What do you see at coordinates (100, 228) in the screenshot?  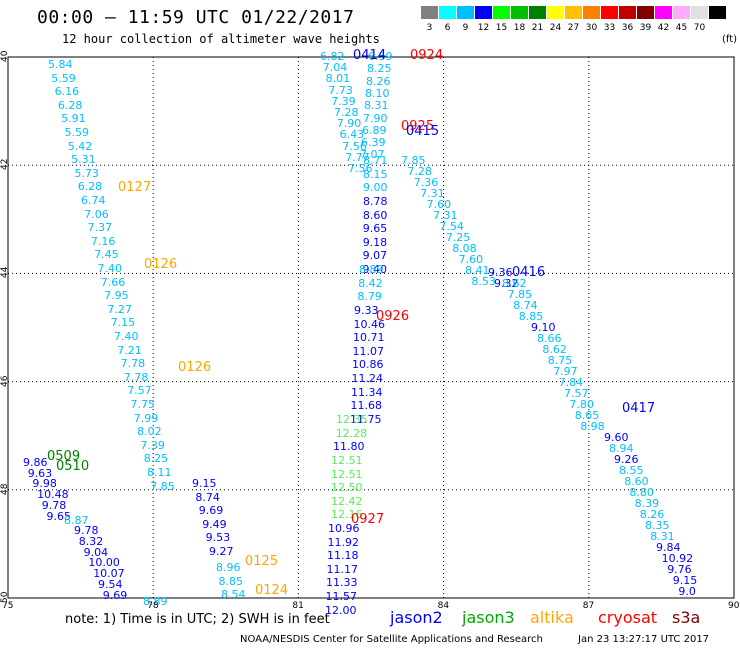 I see `wave-height-value: 7.37` at bounding box center [100, 228].